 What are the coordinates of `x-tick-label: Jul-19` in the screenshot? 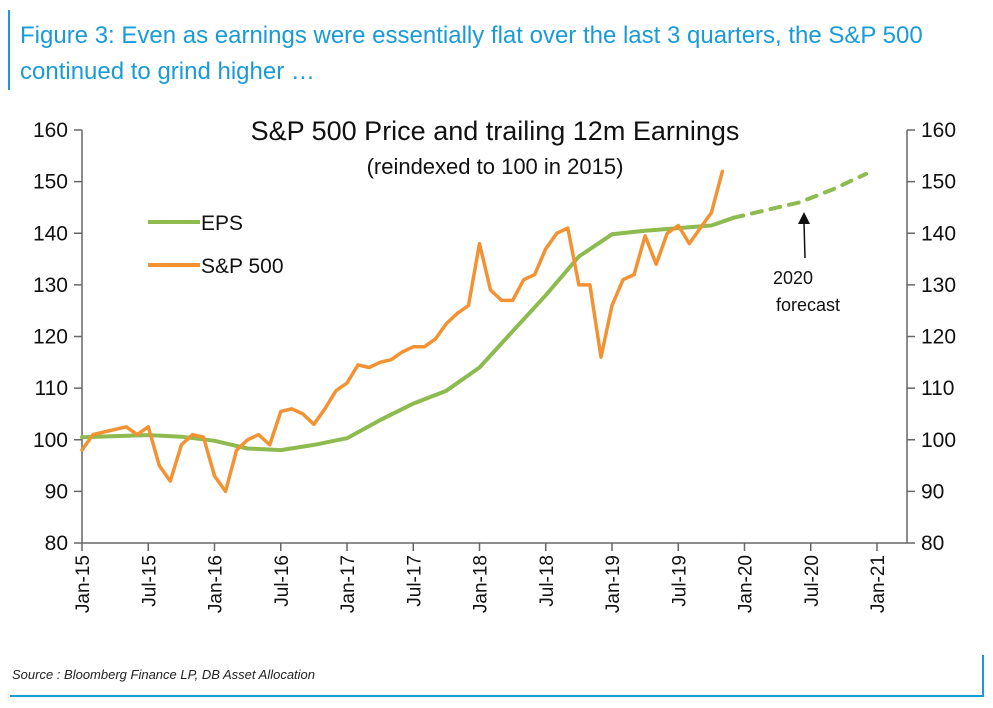 It's located at (679, 581).